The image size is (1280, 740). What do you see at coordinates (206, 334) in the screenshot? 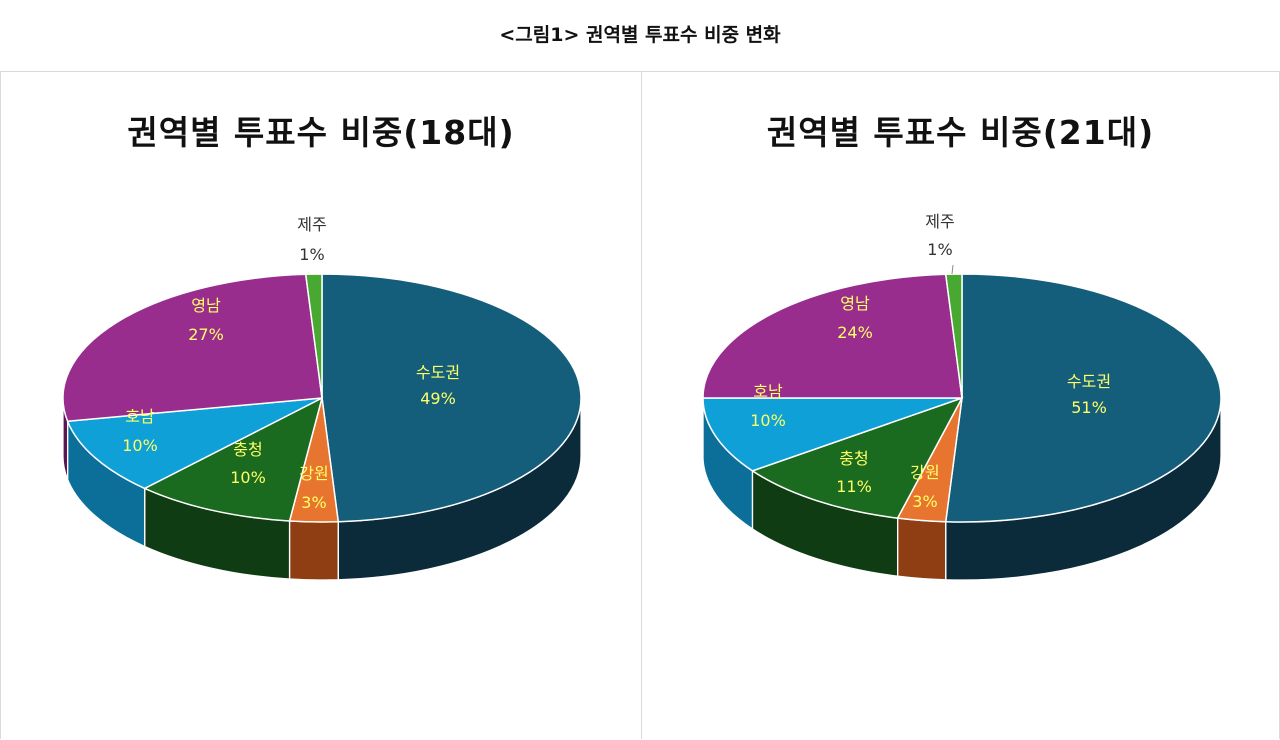
I see `slice-value-label: 27%` at bounding box center [206, 334].